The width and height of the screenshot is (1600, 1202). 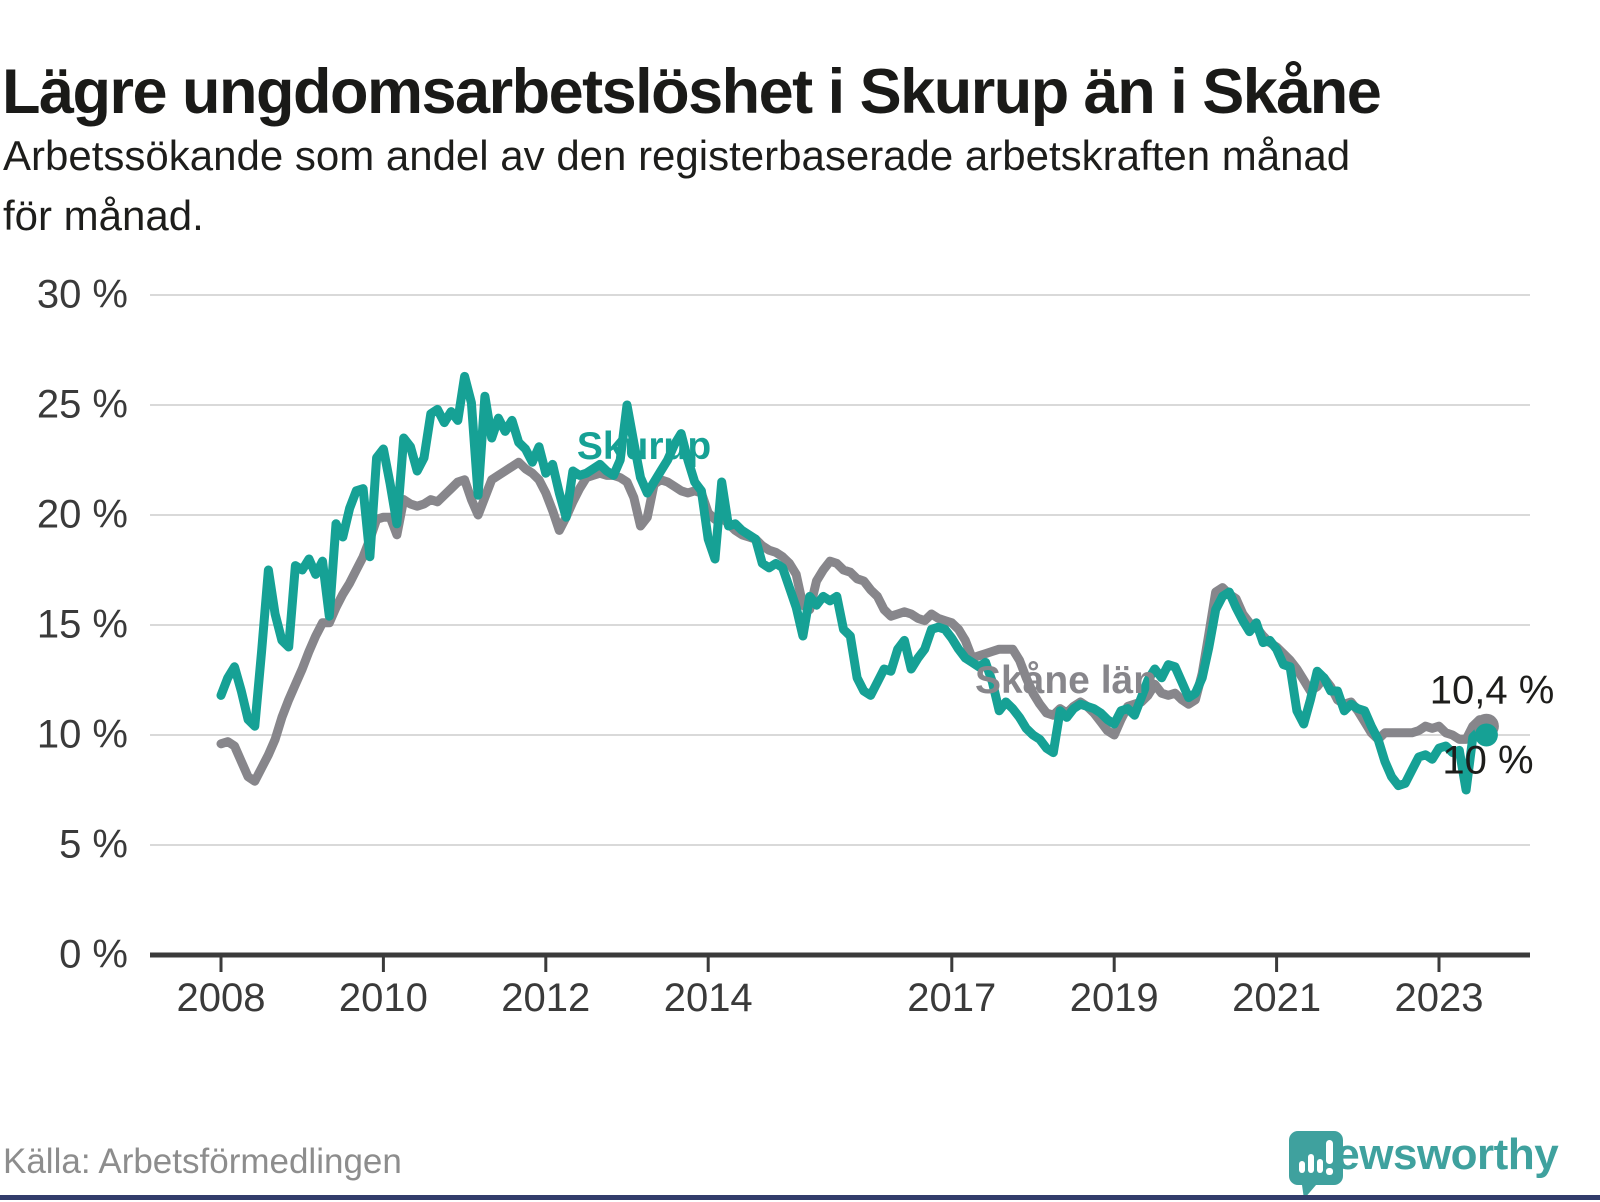 What do you see at coordinates (952, 998) in the screenshot?
I see `x-axis-label: 2017` at bounding box center [952, 998].